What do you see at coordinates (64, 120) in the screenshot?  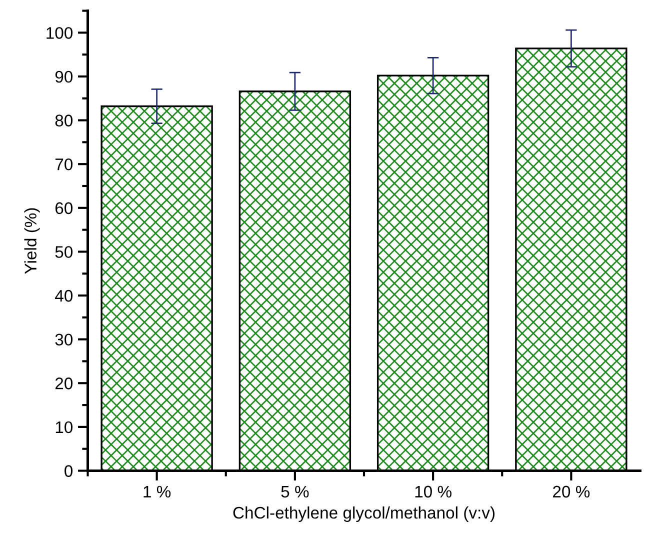 I see `y-tick-label: 80` at bounding box center [64, 120].